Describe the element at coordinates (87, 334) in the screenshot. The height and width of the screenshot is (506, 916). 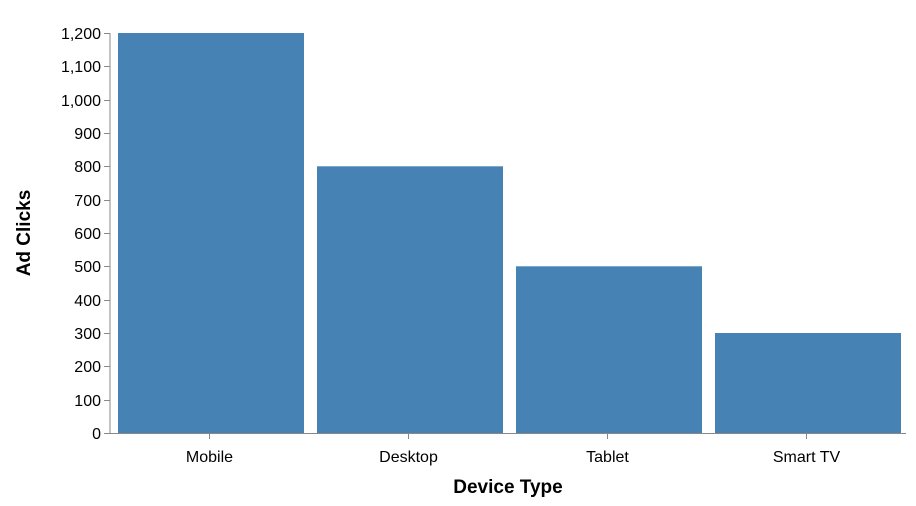
I see `y-tick-label: 300` at that location.